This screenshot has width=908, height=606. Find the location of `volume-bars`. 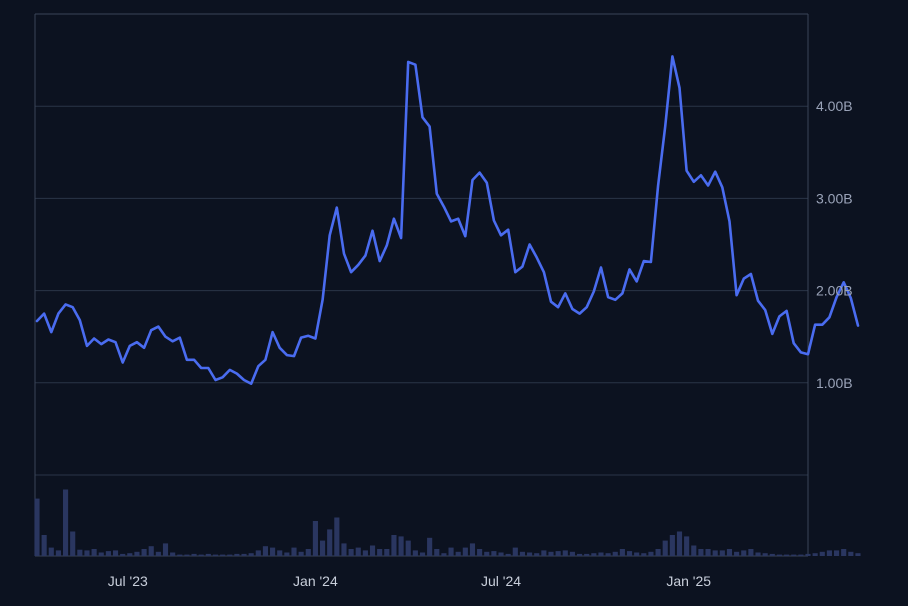

volume-bars is located at coordinates (447, 522).